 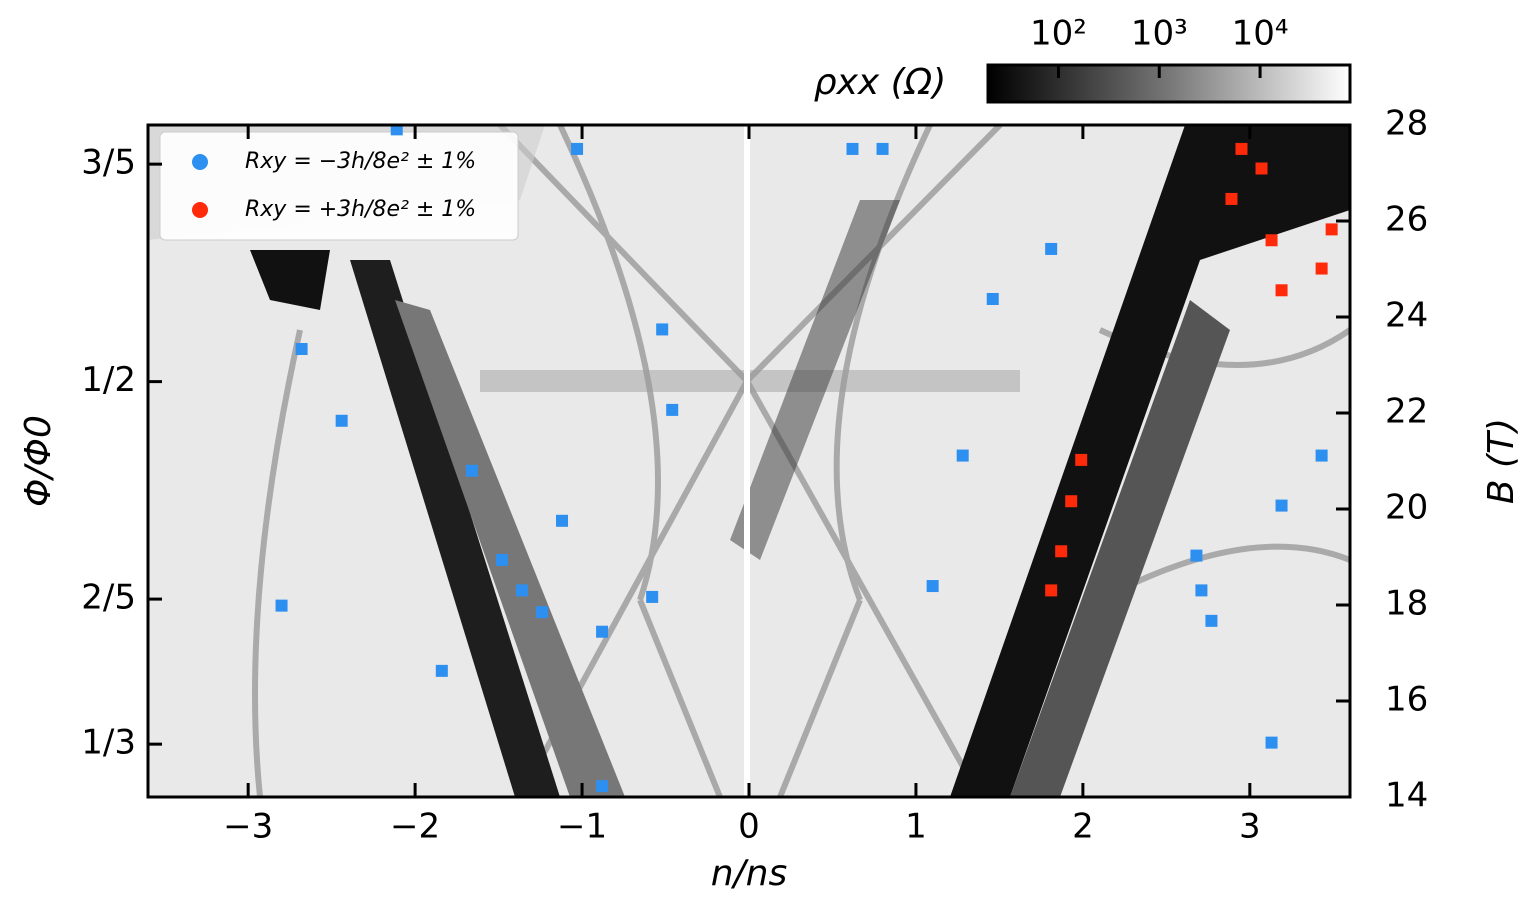 What do you see at coordinates (1083, 827) in the screenshot?
I see `x-tick-label: 2` at bounding box center [1083, 827].